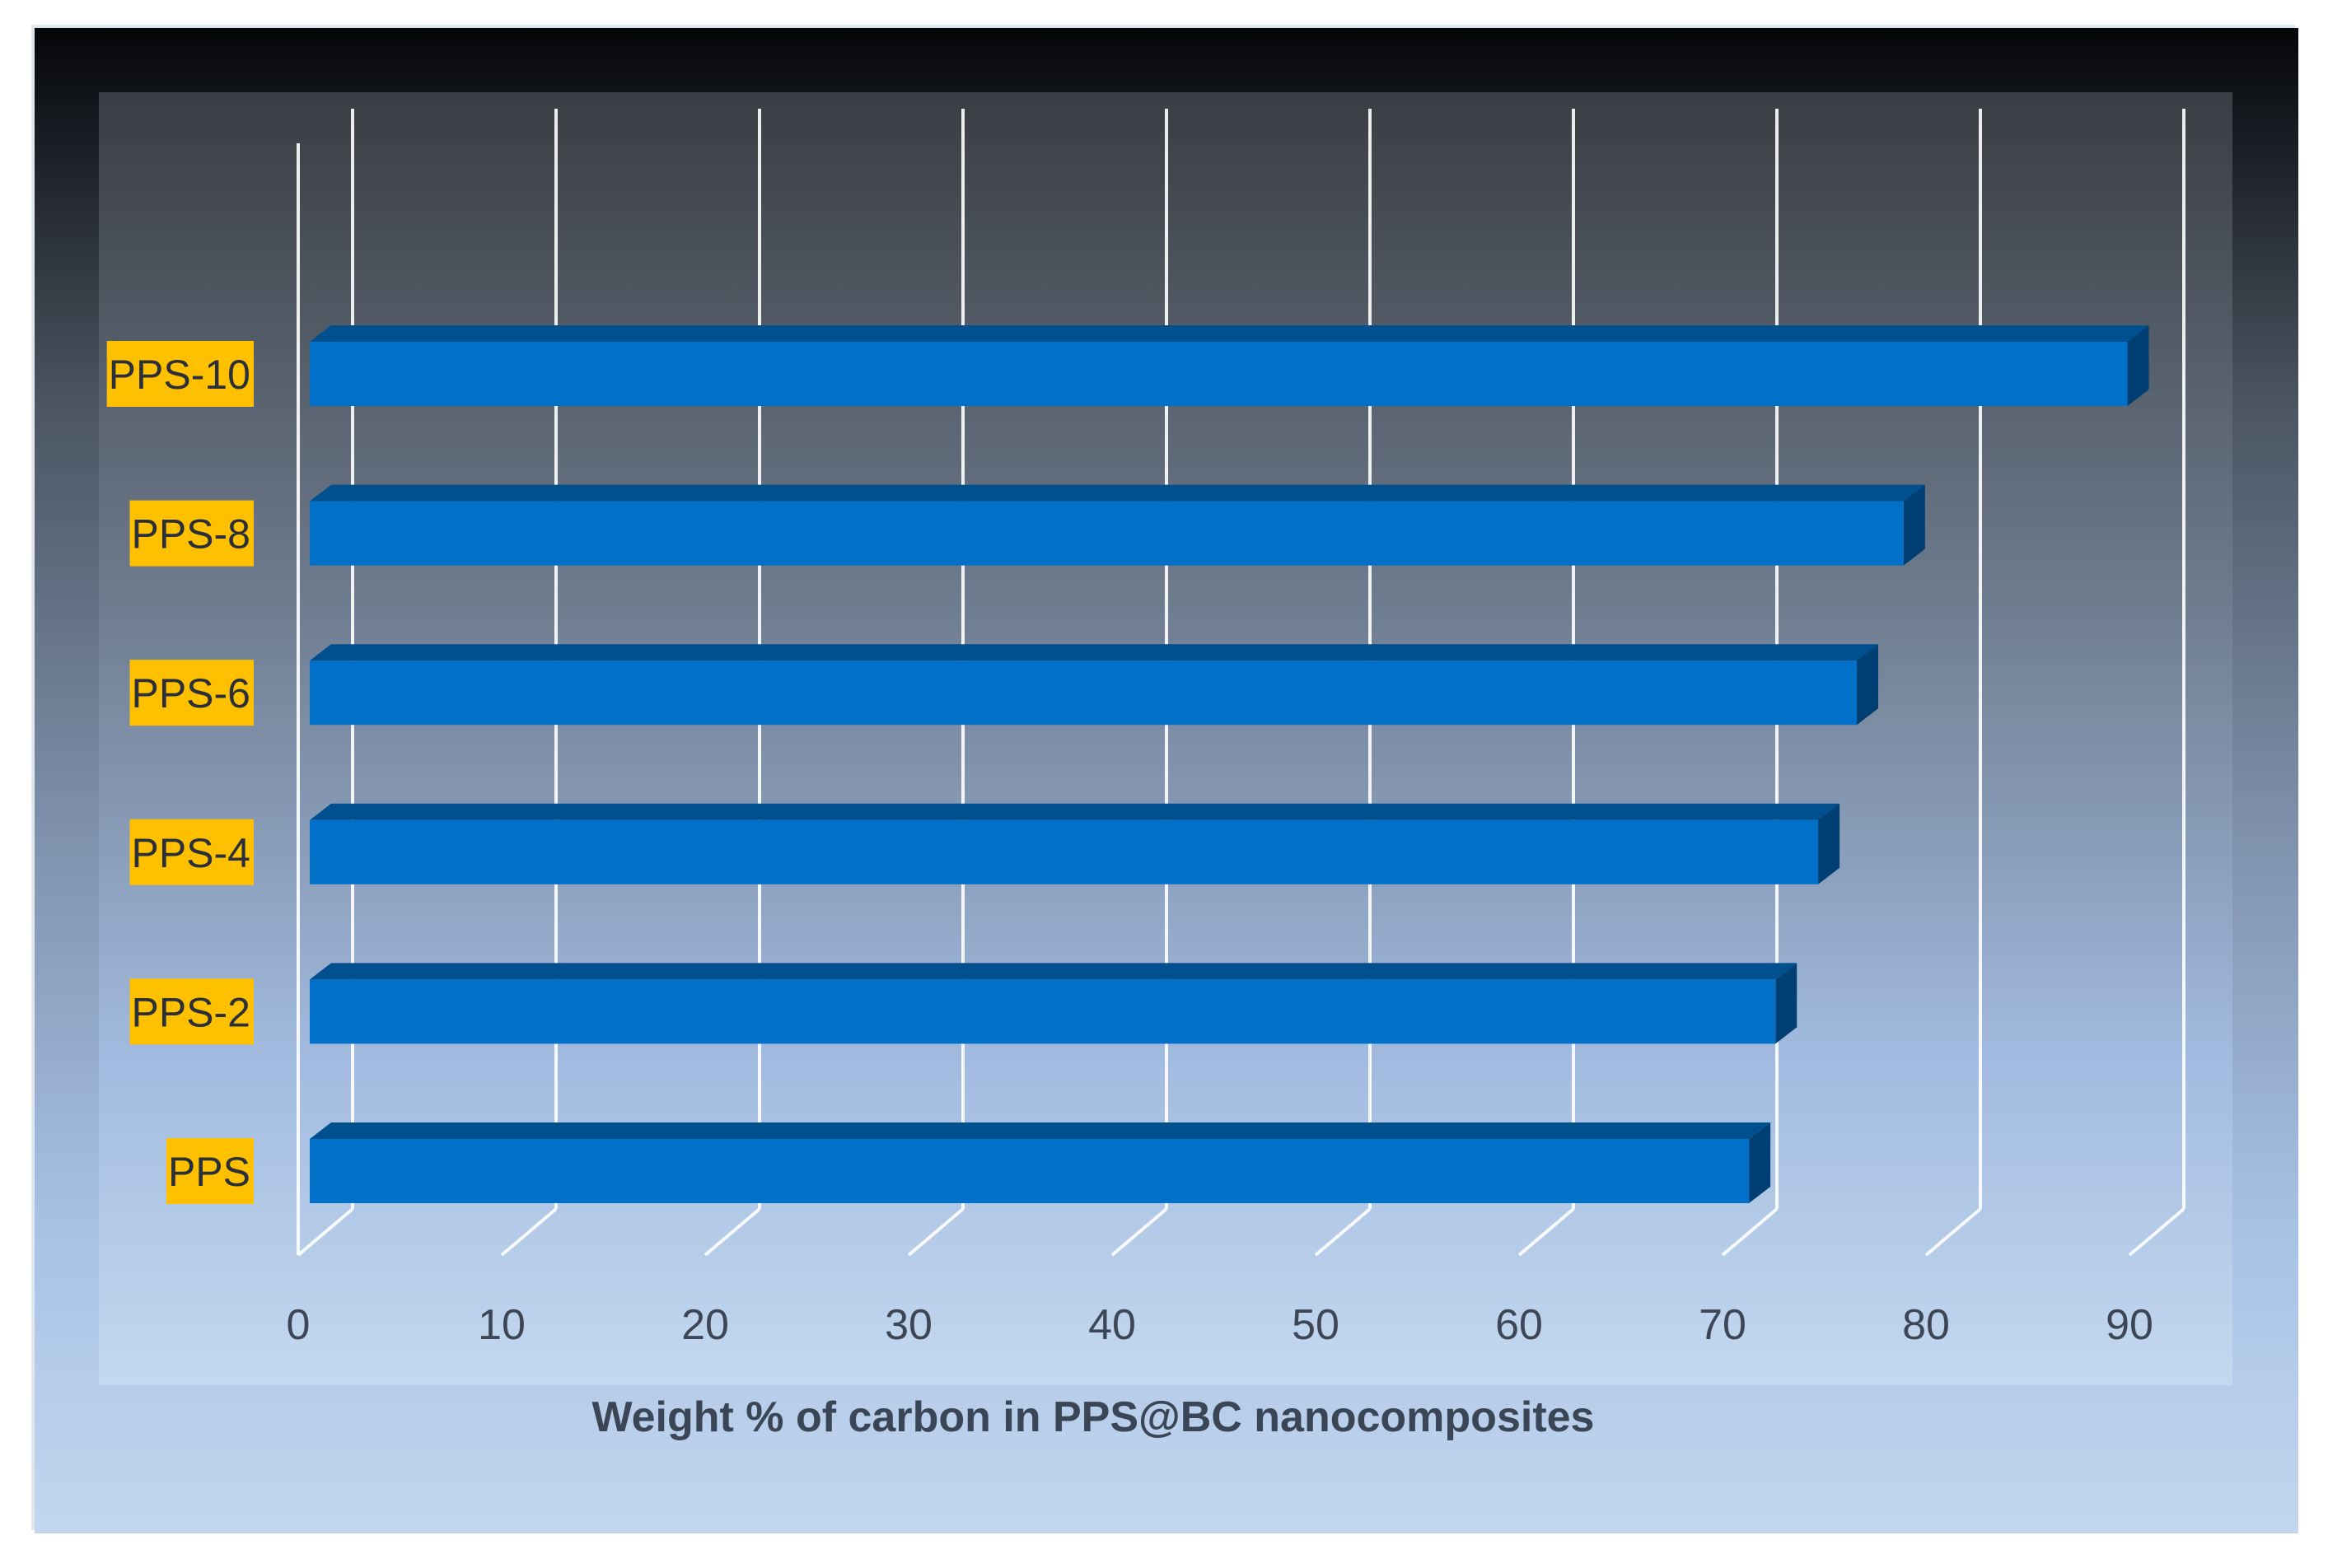 Image resolution: width=2328 pixels, height=1568 pixels. I want to click on category-label-PPS-6: PPS-6, so click(191, 693).